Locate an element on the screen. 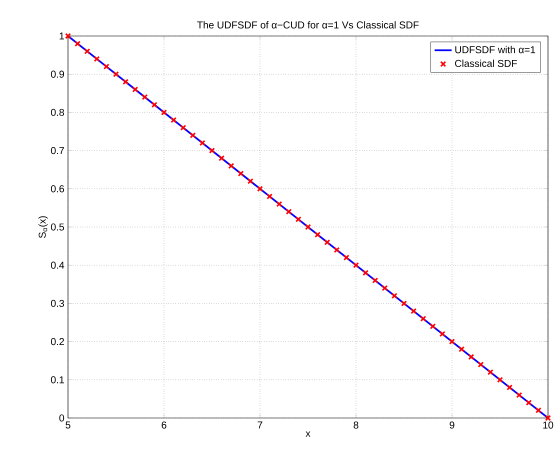 This screenshot has height=454, width=560. x-tick-label: 8 is located at coordinates (356, 425).